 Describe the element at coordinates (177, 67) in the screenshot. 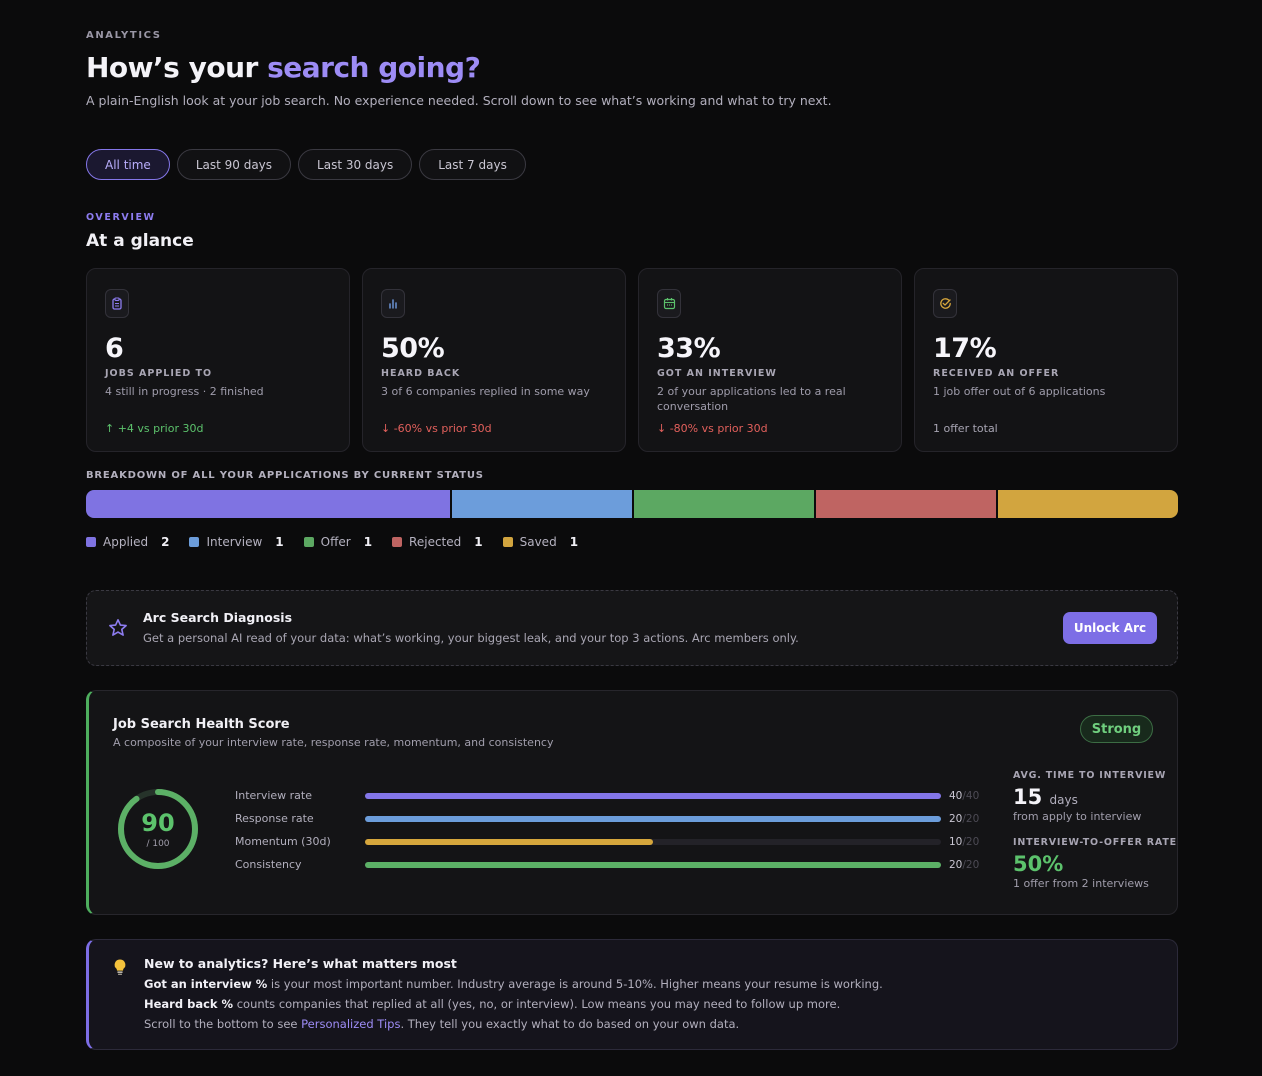

I see `page-title-prefix: How’s your` at that location.